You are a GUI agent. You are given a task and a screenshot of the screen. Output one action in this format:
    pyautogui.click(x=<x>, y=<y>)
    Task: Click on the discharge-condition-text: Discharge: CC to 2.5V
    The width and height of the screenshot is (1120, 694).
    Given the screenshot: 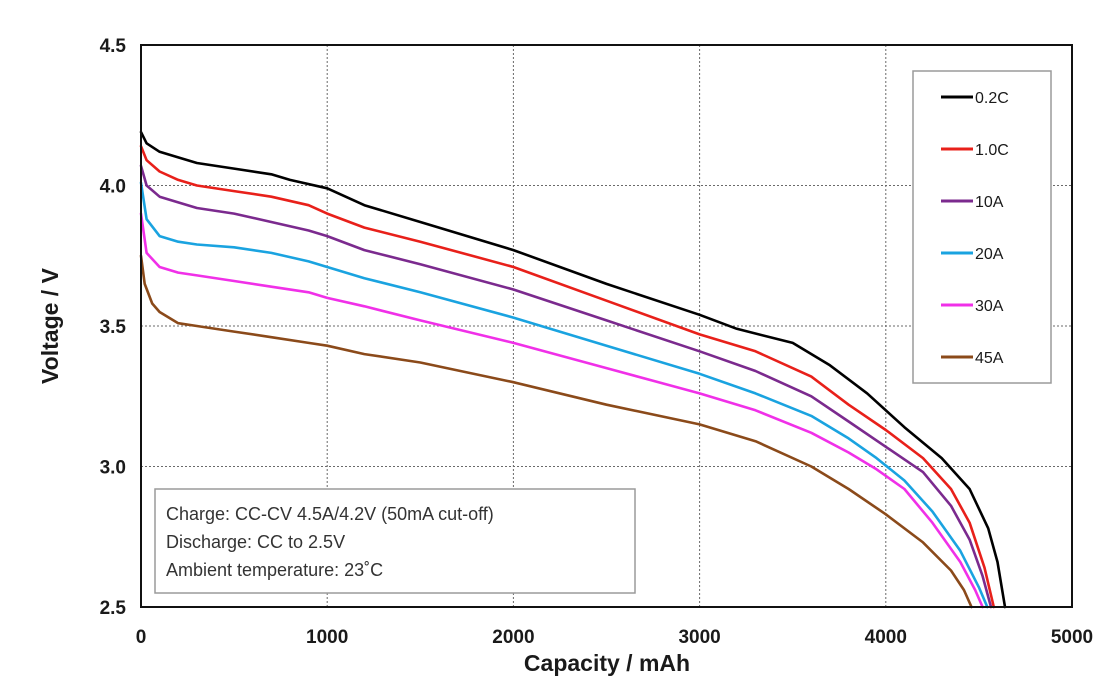 What is the action you would take?
    pyautogui.click(x=255, y=542)
    